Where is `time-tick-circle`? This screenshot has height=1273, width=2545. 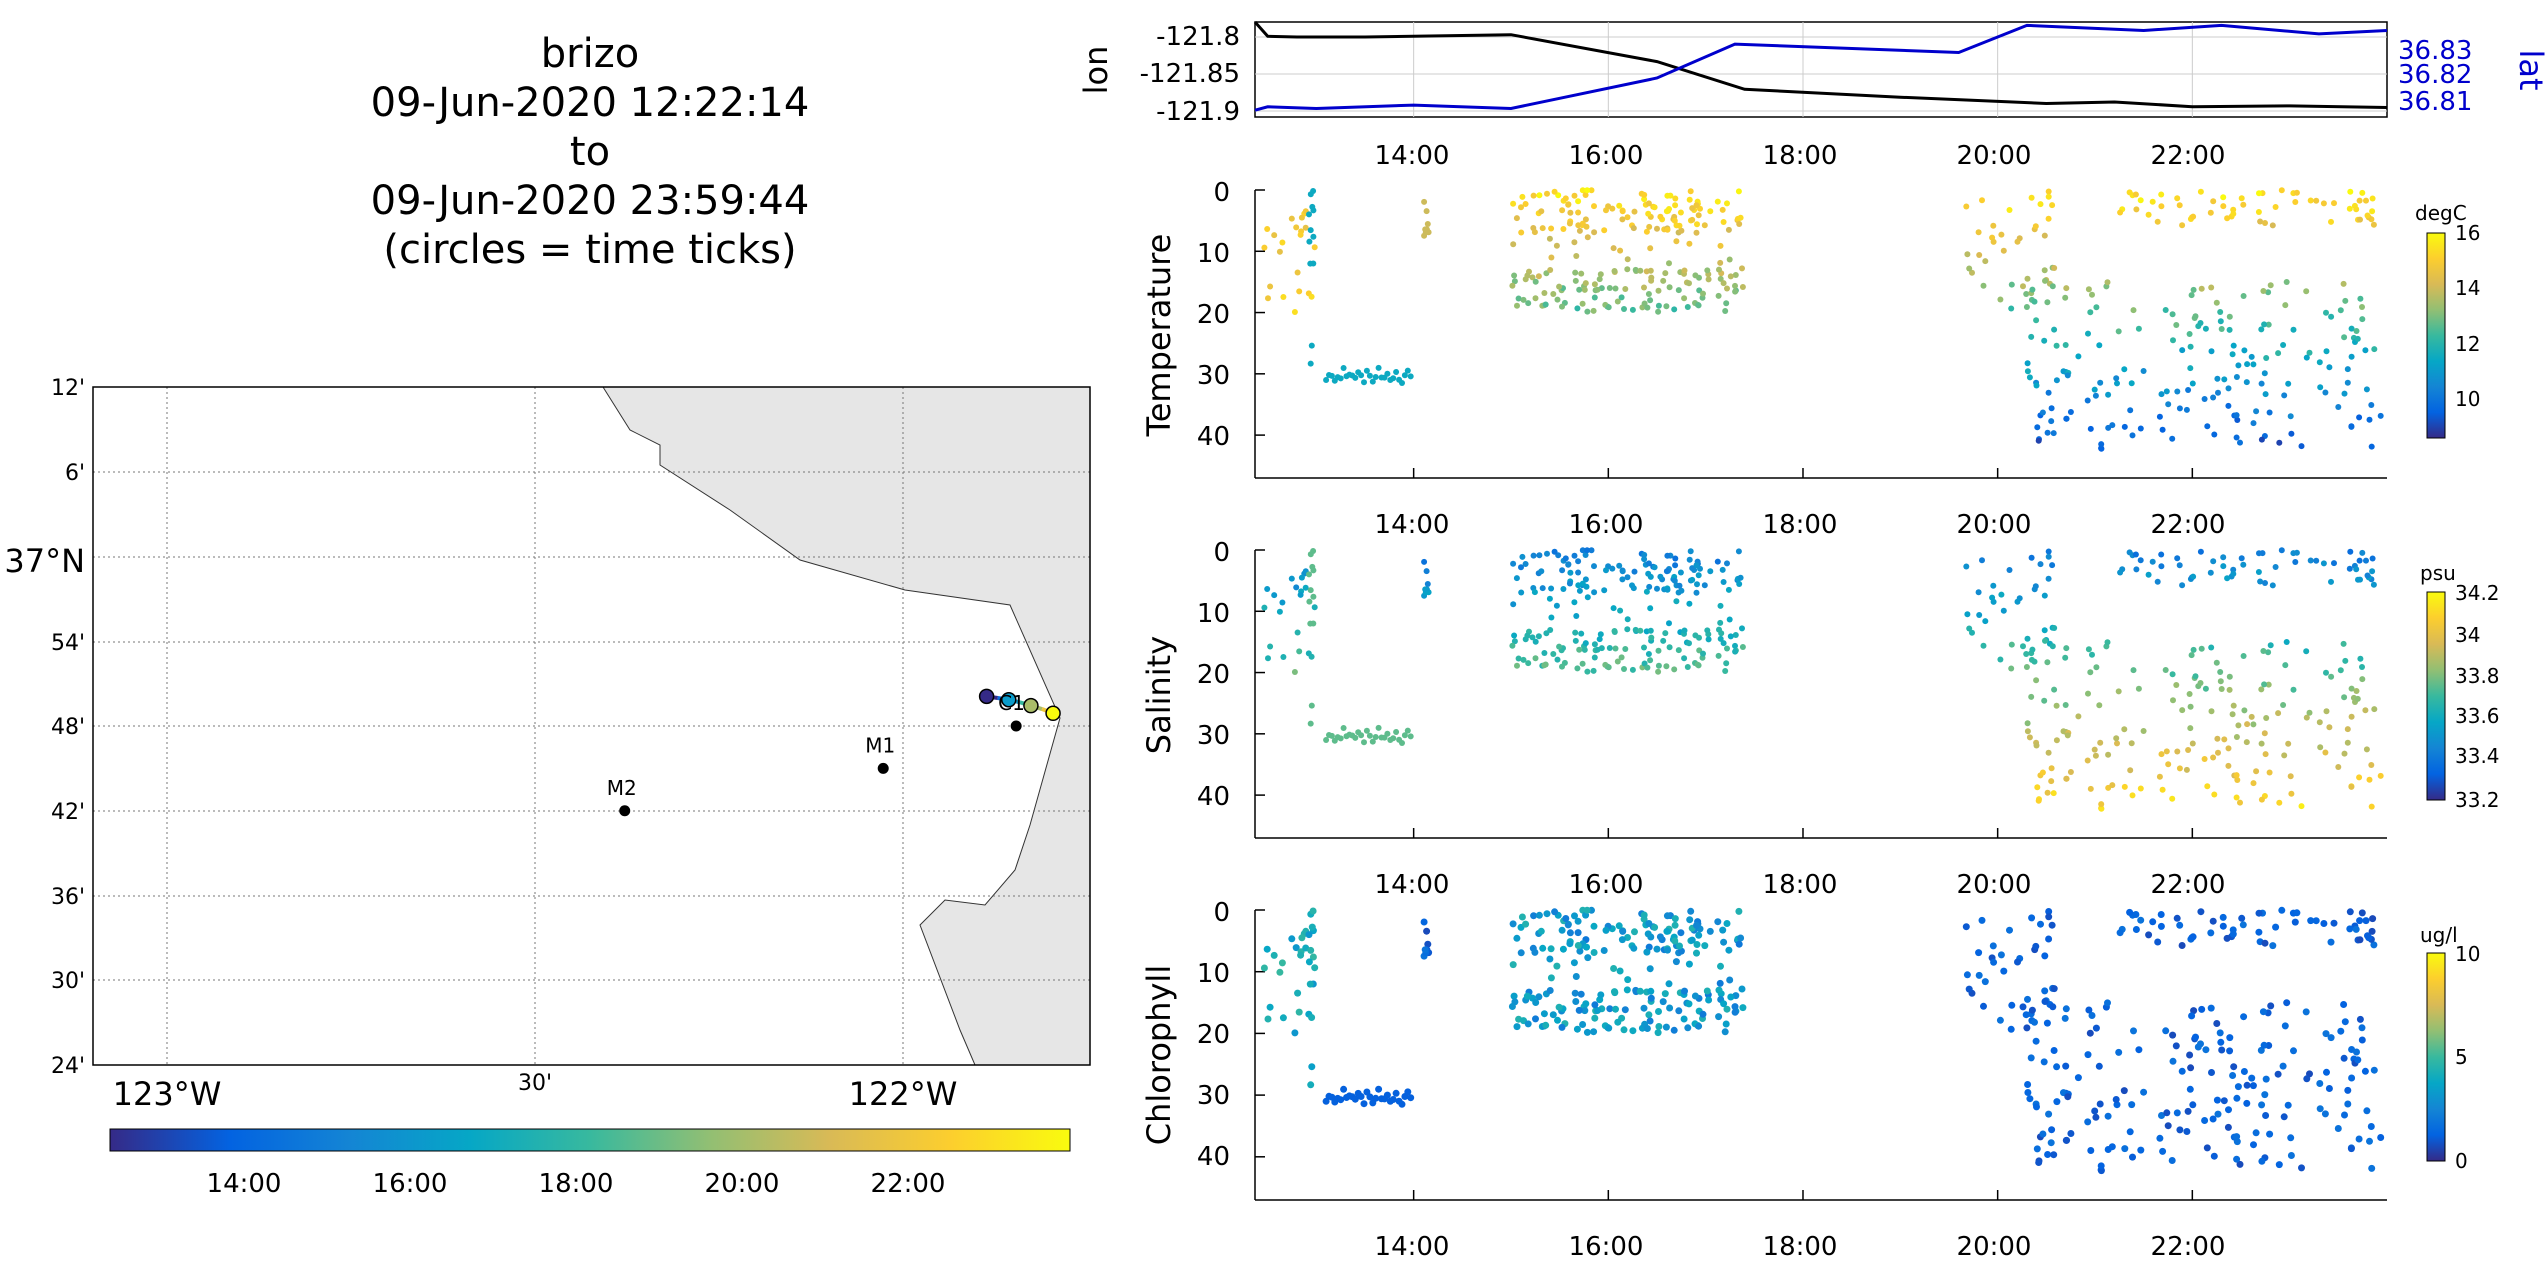 time-tick-circle is located at coordinates (1053, 713).